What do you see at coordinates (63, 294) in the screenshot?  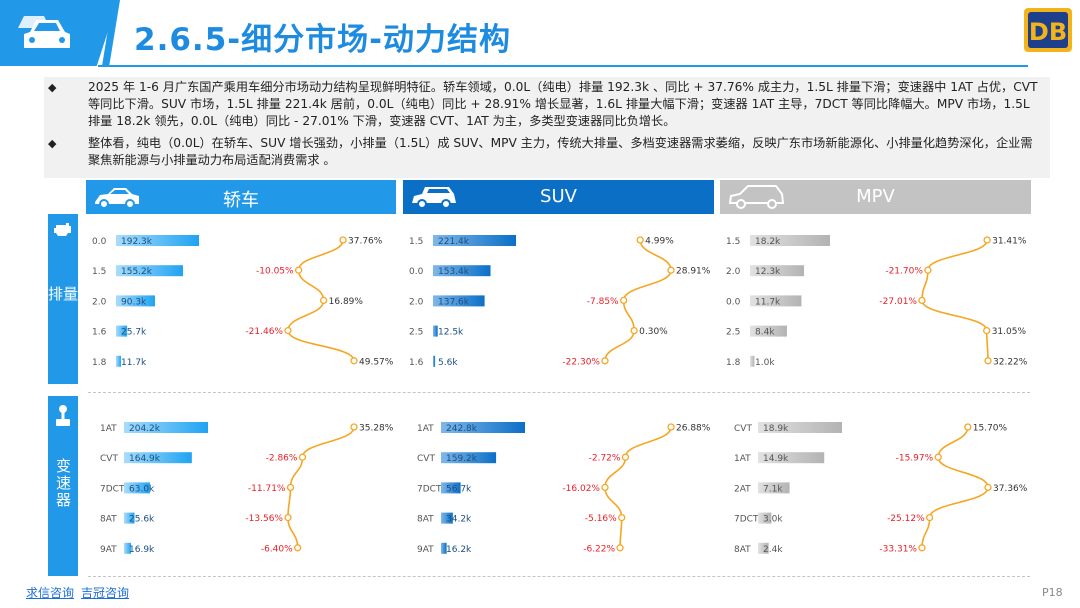 I see `side-label-text: 排量` at bounding box center [63, 294].